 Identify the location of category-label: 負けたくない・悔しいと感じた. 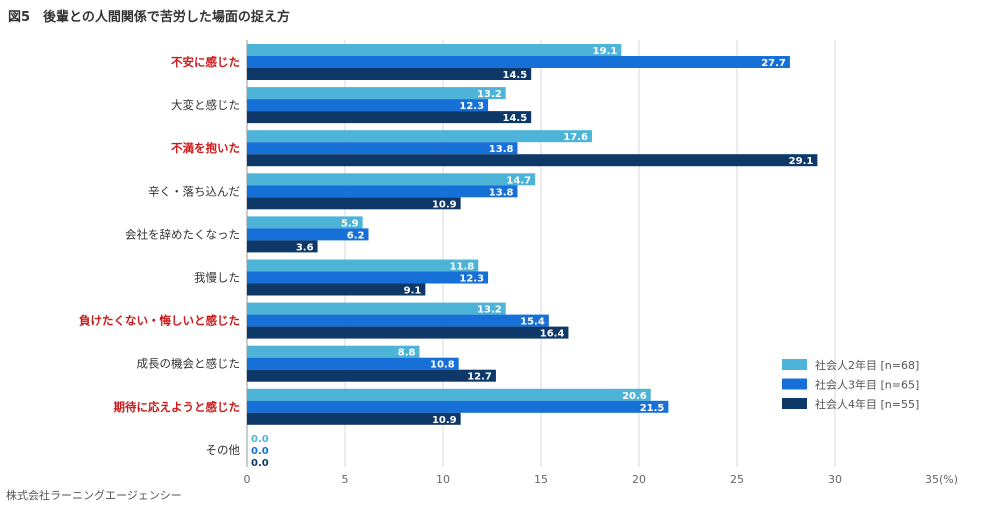
(159, 321).